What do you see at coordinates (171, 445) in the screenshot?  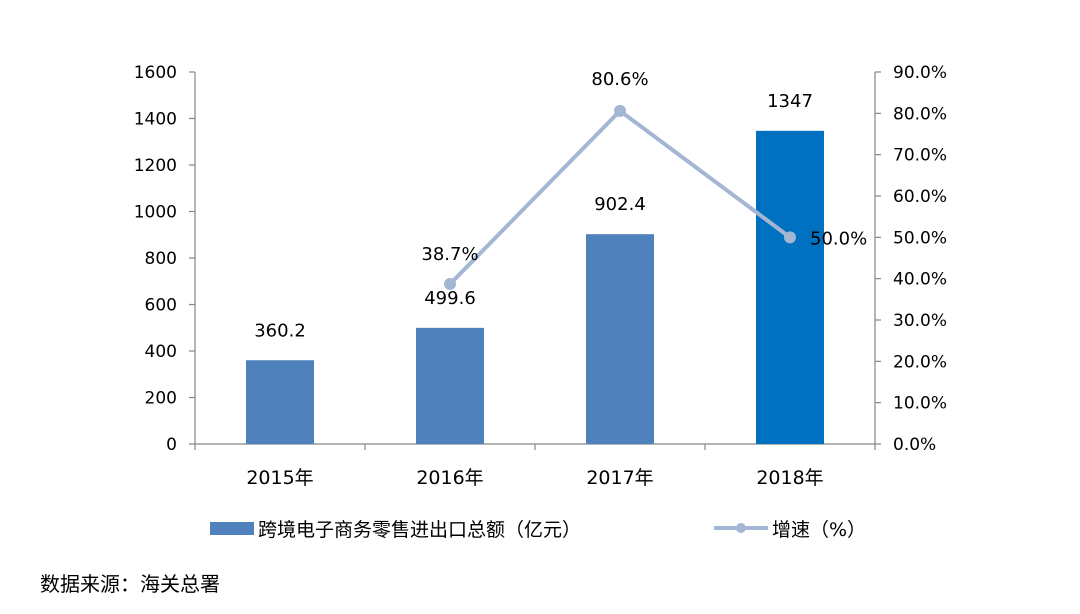 I see `left-axis-tick-label: 0` at bounding box center [171, 445].